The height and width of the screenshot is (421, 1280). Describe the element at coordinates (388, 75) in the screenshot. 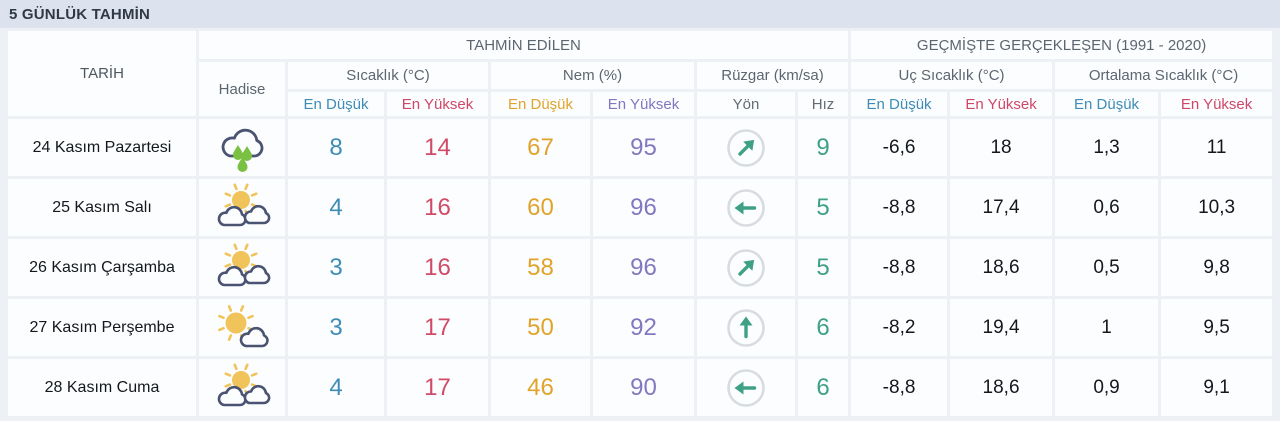

I see `group-header-temperature: Sıcaklık (°C)` at that location.